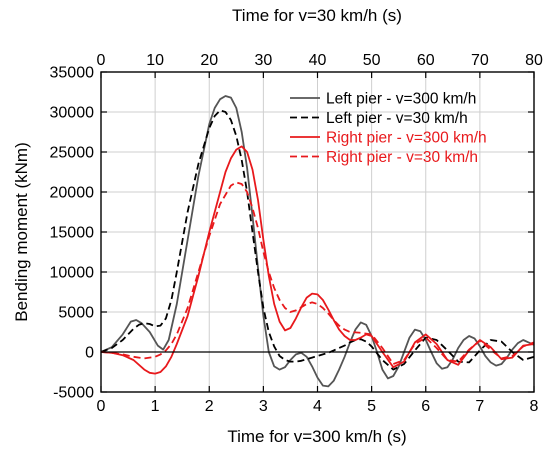 The width and height of the screenshot is (550, 457). I want to click on y-axis-title: Bending moment (kNm), so click(21, 232).